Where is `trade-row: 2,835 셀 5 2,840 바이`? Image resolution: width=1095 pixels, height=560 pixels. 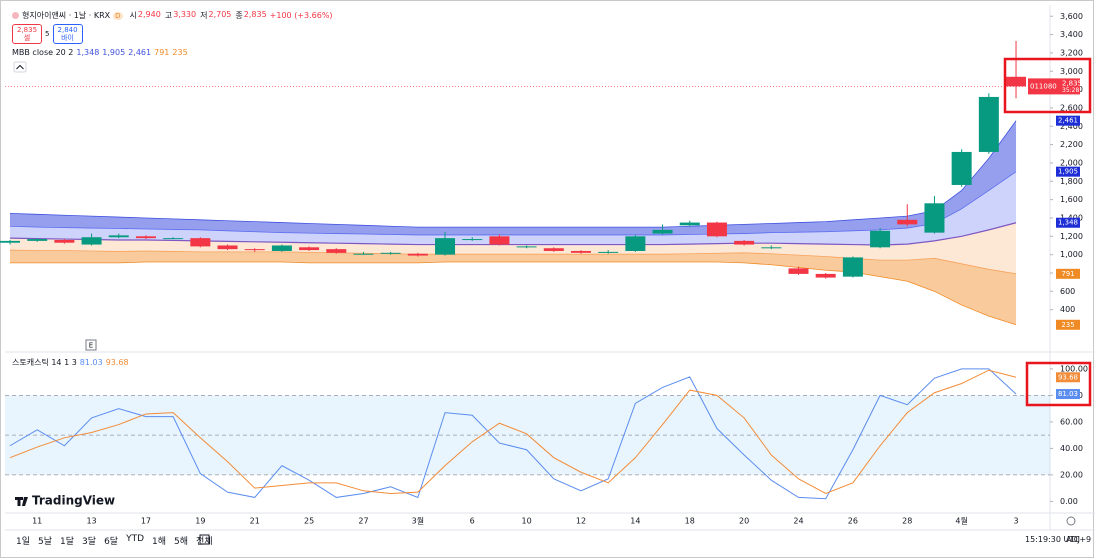
trade-row: 2,835 셀 5 2,840 바이 is located at coordinates (47, 34).